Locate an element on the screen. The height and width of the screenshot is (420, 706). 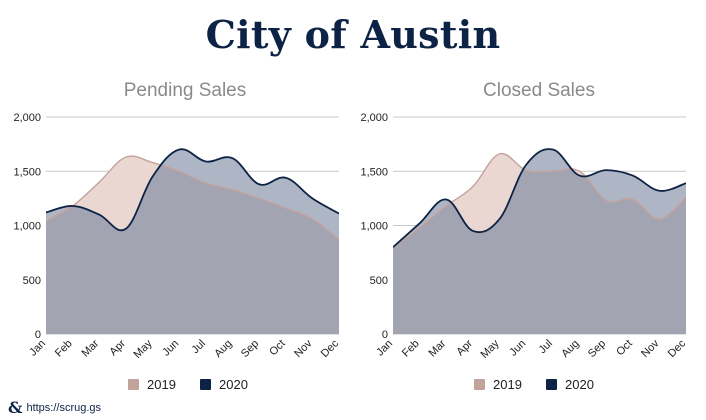
scrugs-logo-icon: & is located at coordinates (15, 407).